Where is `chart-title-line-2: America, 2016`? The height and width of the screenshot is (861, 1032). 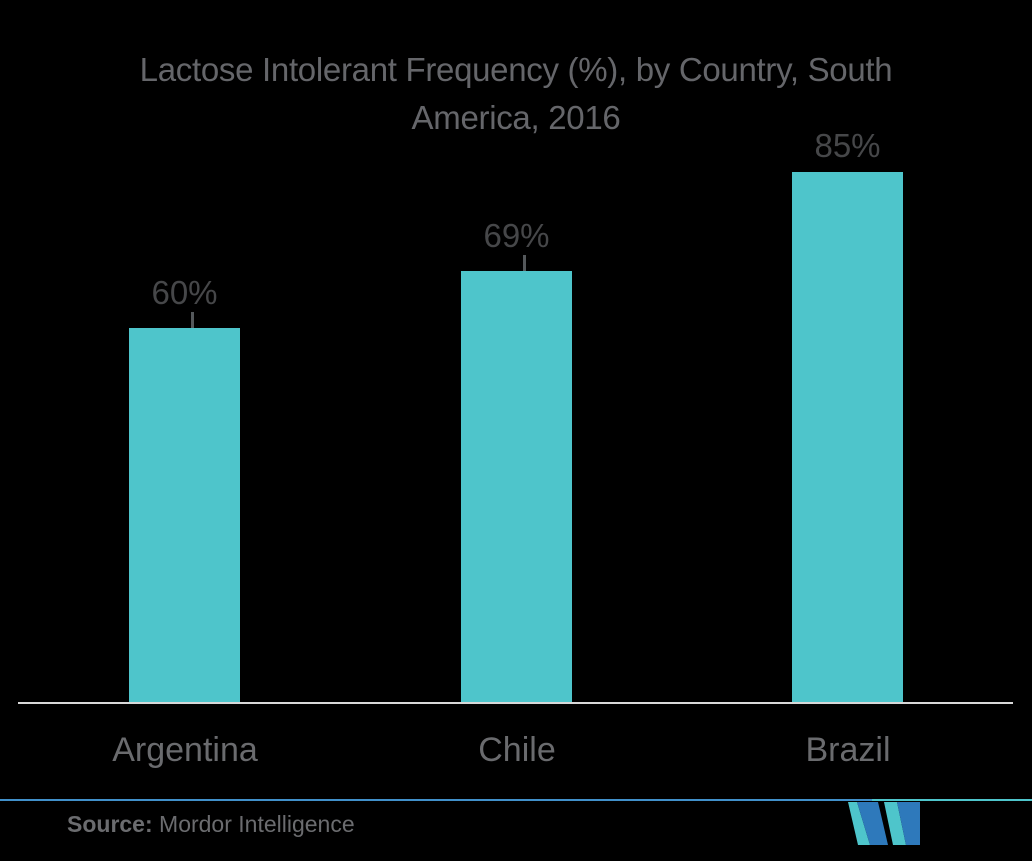 chart-title-line-2: America, 2016 is located at coordinates (516, 117).